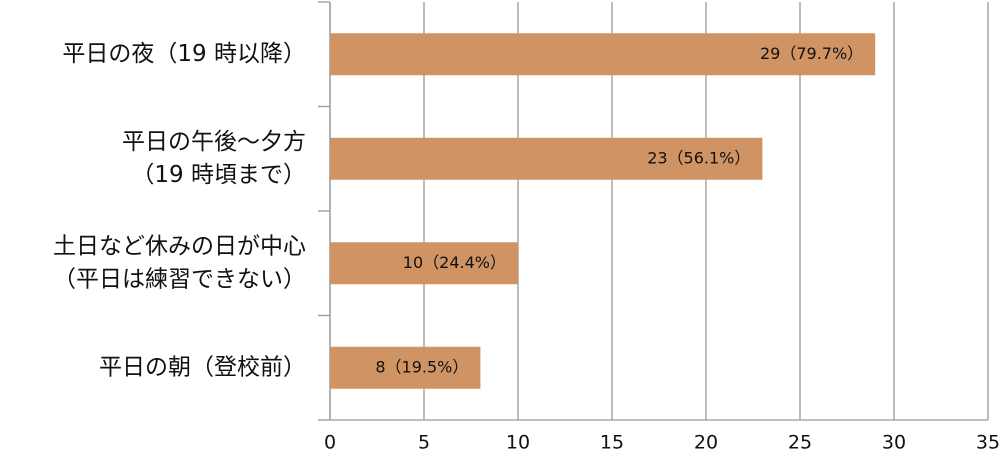  What do you see at coordinates (698, 157) in the screenshot?
I see `value-label: 23（56.1%）` at bounding box center [698, 157].